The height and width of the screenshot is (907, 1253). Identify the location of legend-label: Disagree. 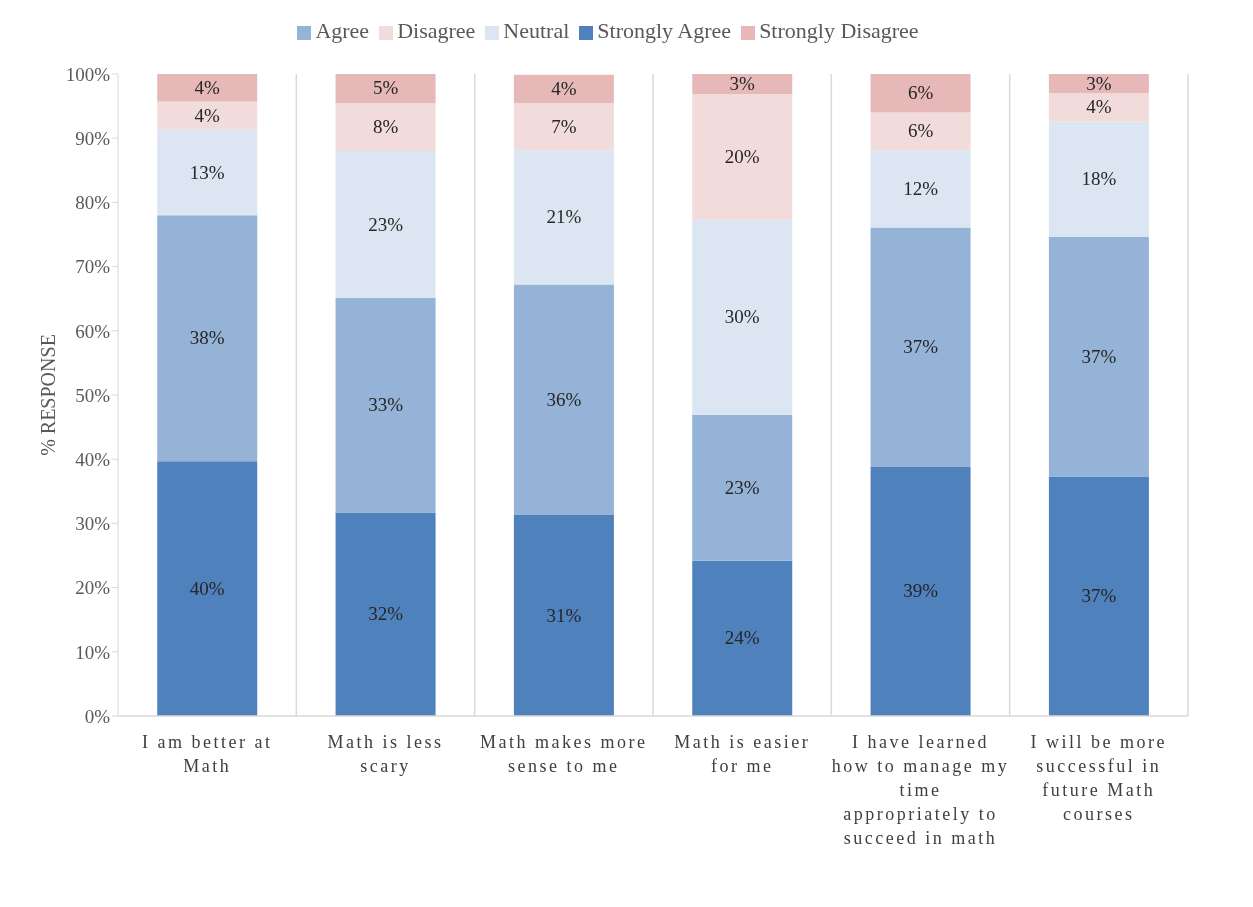
(436, 30).